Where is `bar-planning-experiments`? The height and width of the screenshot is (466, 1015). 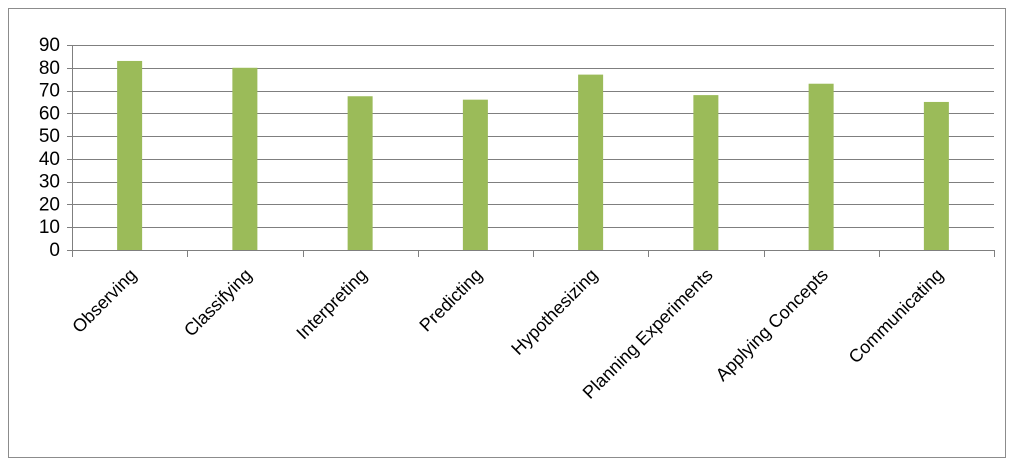
bar-planning-experiments is located at coordinates (706, 172).